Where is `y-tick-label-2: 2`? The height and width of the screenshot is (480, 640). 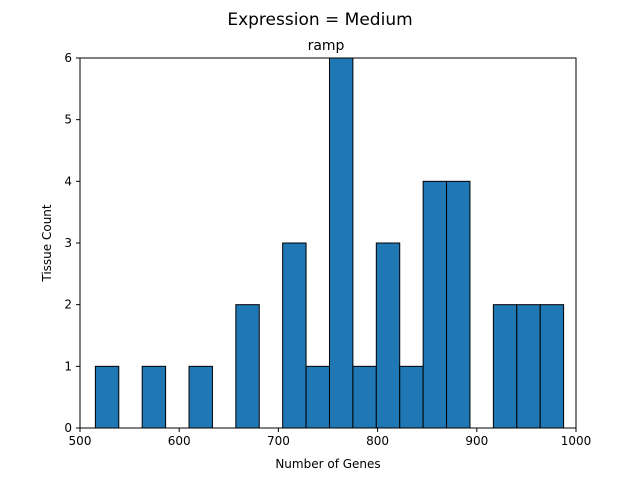
y-tick-label-2: 2 is located at coordinates (68, 305).